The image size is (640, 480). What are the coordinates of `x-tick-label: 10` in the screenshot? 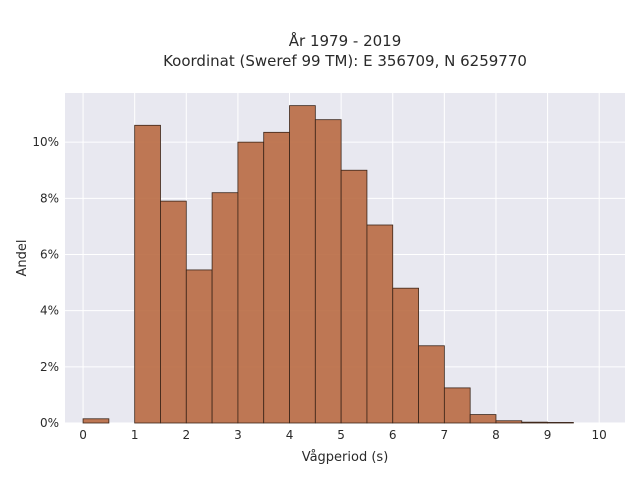 It's located at (599, 435).